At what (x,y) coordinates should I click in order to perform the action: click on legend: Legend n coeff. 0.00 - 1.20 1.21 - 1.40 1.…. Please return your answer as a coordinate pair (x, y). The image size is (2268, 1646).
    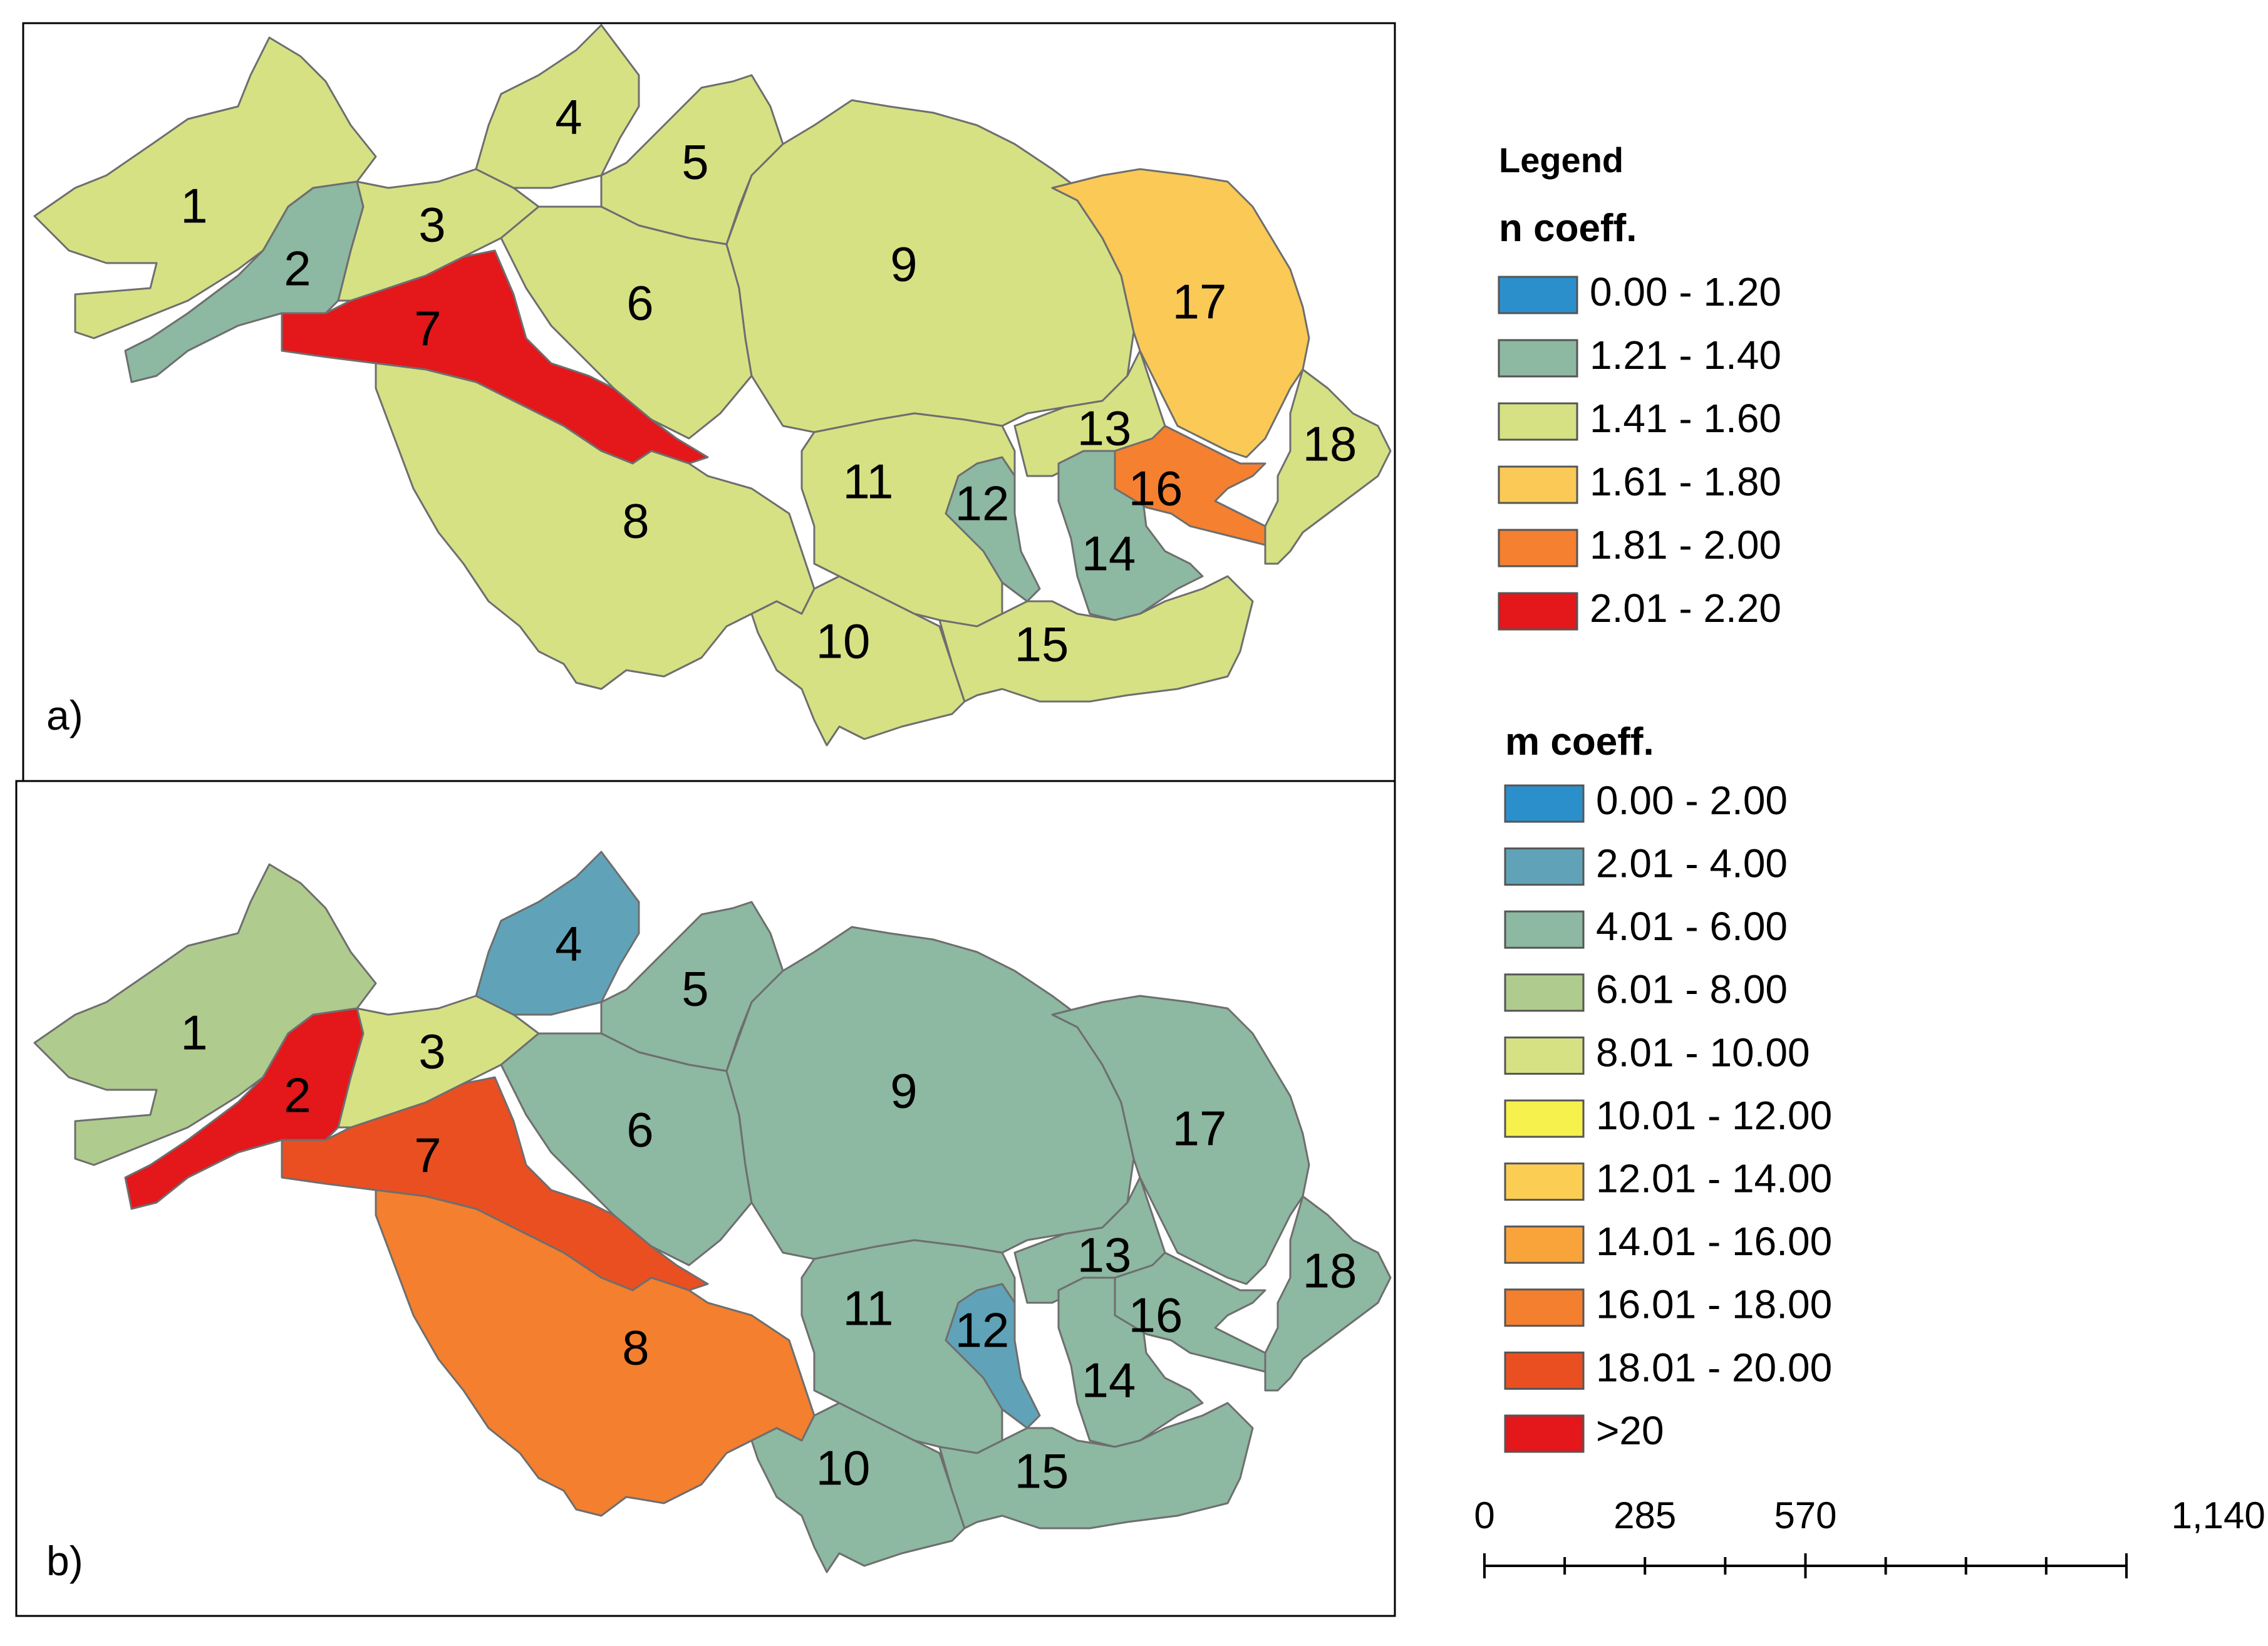
    Looking at the image, I should click on (1665, 797).